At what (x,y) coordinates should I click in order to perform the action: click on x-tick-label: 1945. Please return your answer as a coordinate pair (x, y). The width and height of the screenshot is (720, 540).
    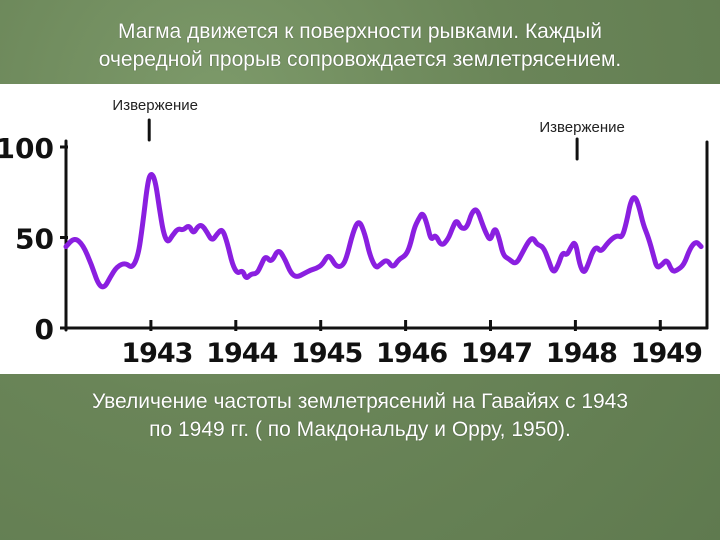
    Looking at the image, I should click on (326, 353).